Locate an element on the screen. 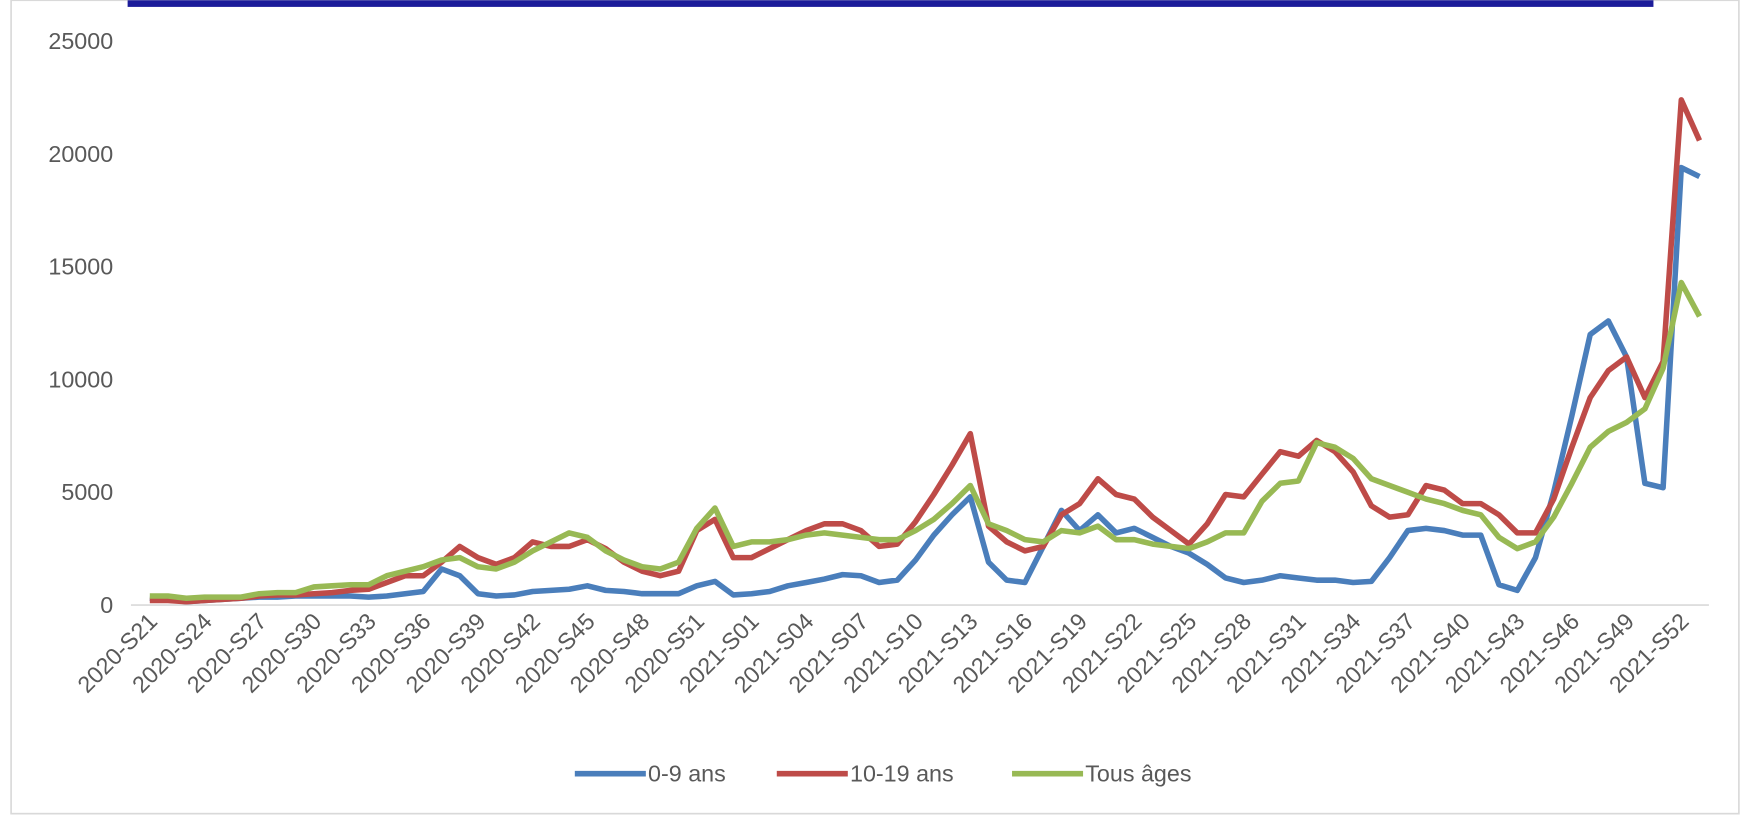 The height and width of the screenshot is (815, 1740). legend-label: 0-9 ans is located at coordinates (687, 773).